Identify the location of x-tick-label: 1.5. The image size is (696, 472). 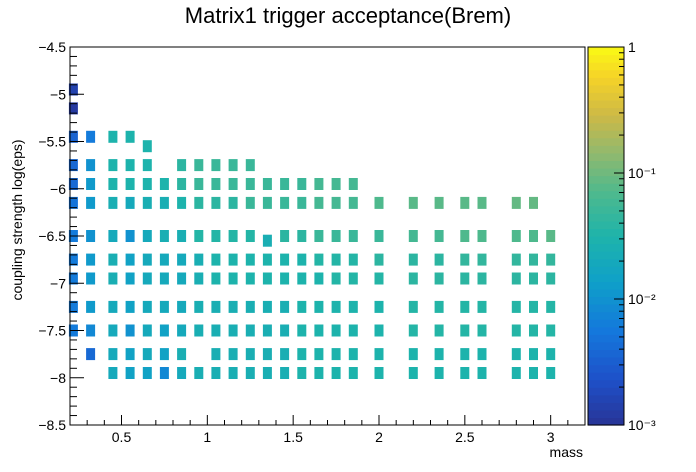
(293, 437).